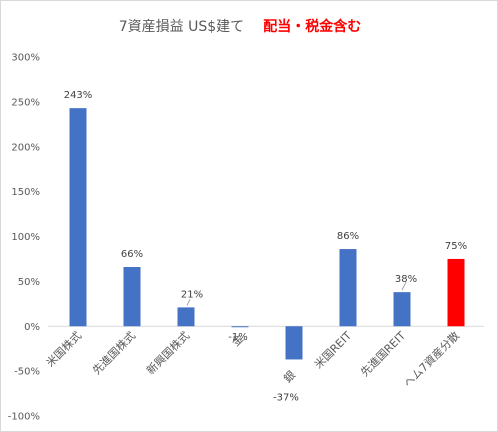  Describe the element at coordinates (289, 377) in the screenshot. I see `category-label: 銀` at that location.